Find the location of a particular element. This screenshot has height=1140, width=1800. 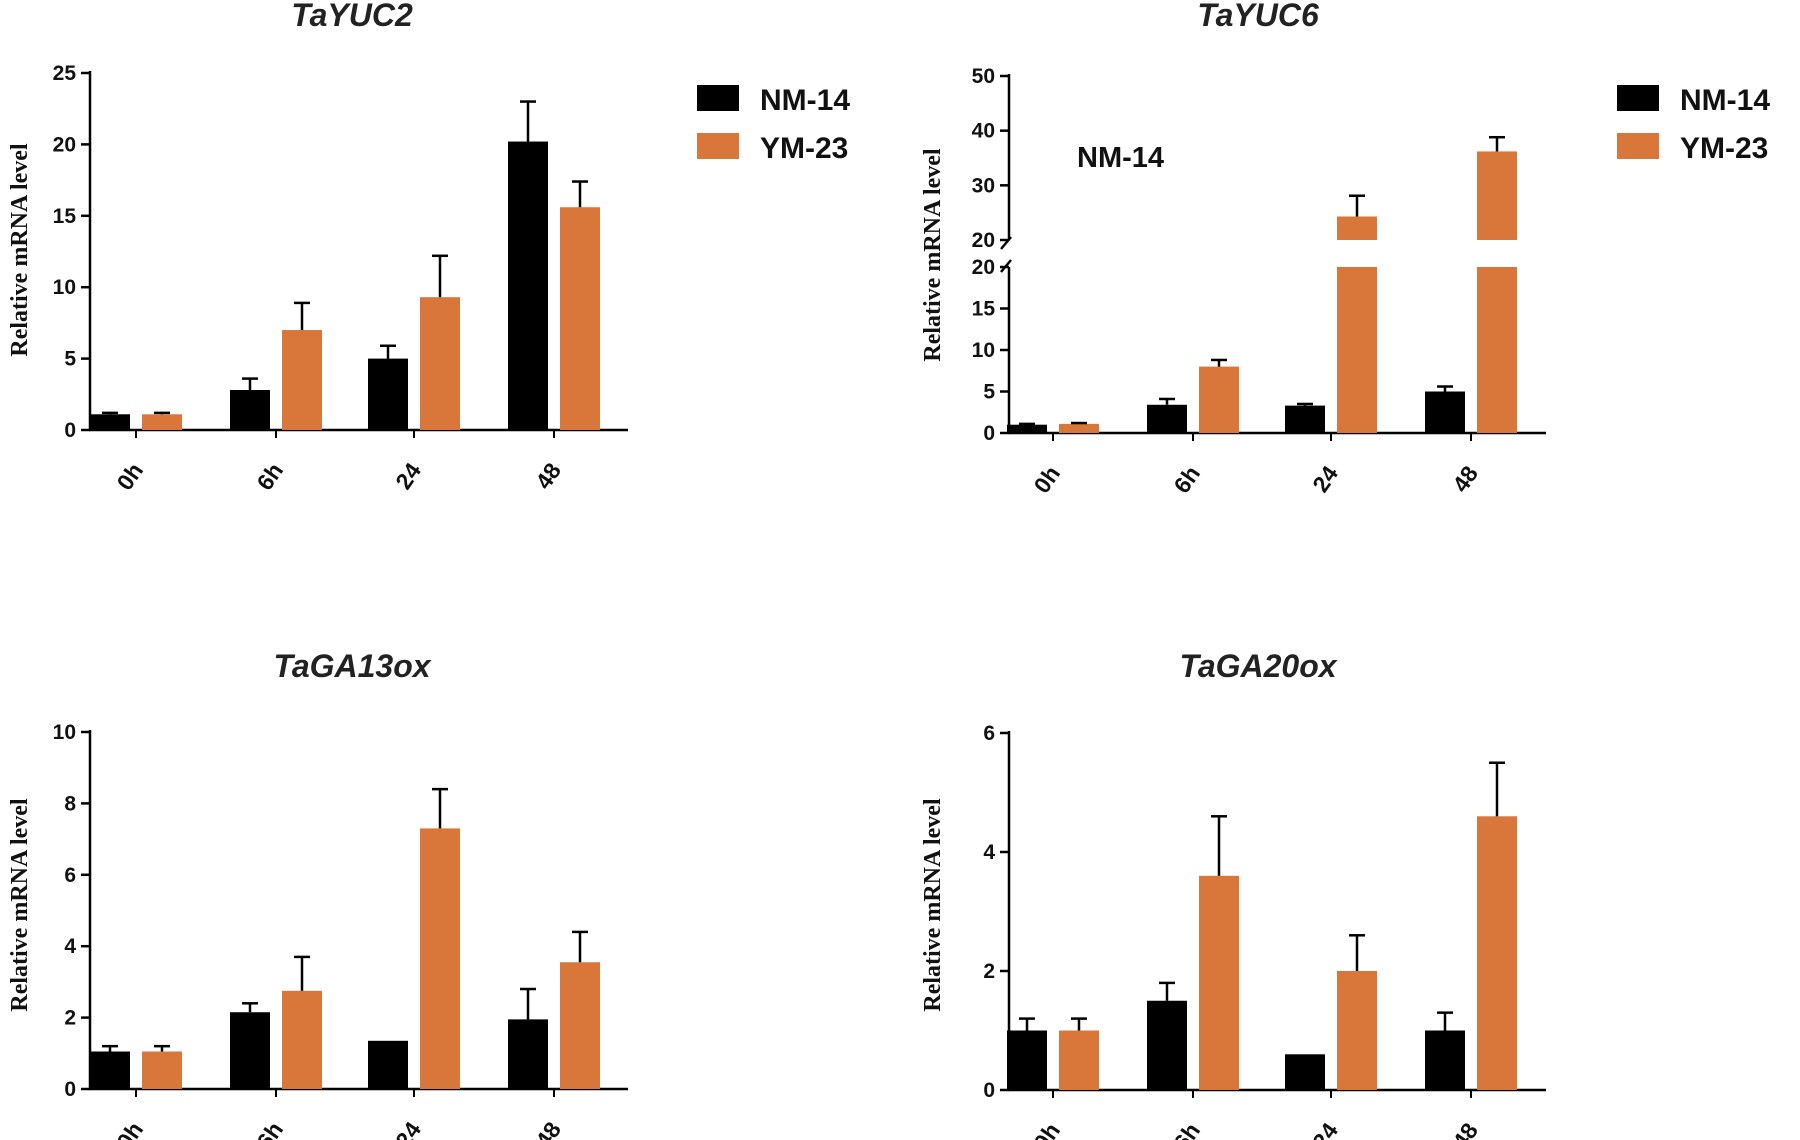

y-tick-label: 8 is located at coordinates (70, 803).